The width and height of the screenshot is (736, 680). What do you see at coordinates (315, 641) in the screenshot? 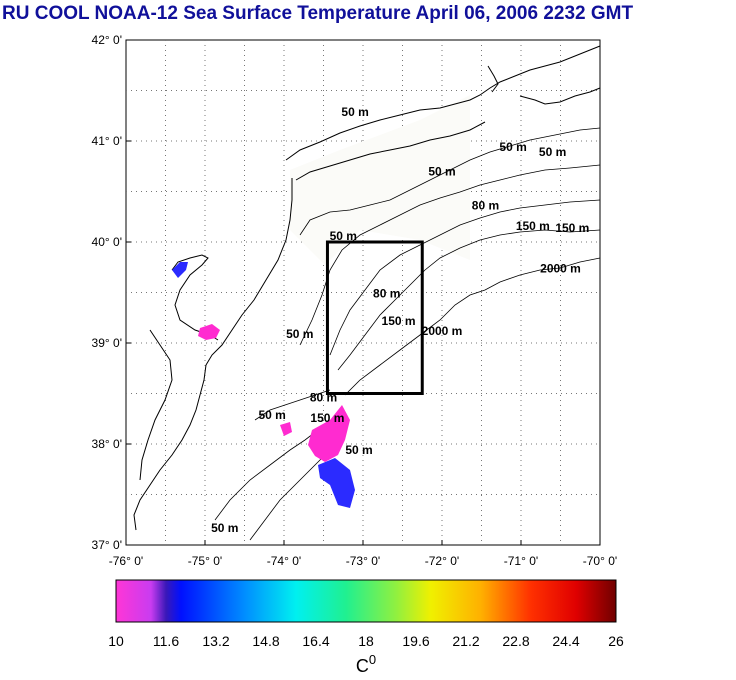
I see `colorbar-tick-label: 16.4` at bounding box center [315, 641].